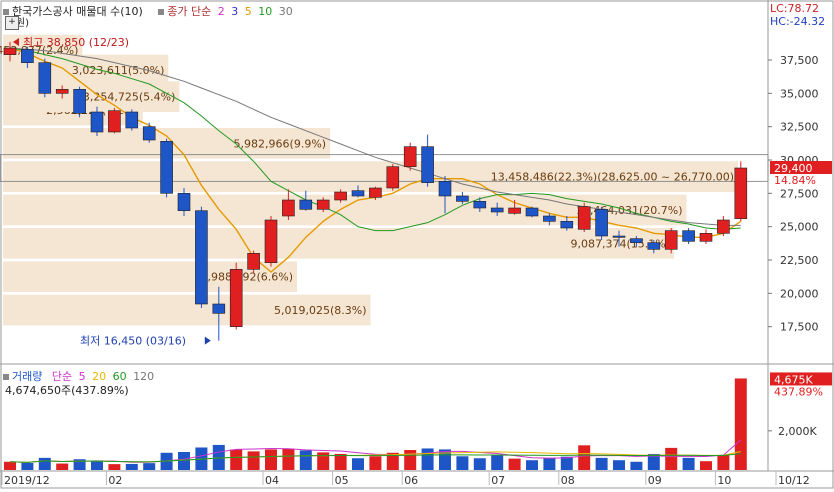 This screenshot has width=834, height=492. What do you see at coordinates (799, 227) in the screenshot?
I see `y-tick-label: 25,000` at bounding box center [799, 227].